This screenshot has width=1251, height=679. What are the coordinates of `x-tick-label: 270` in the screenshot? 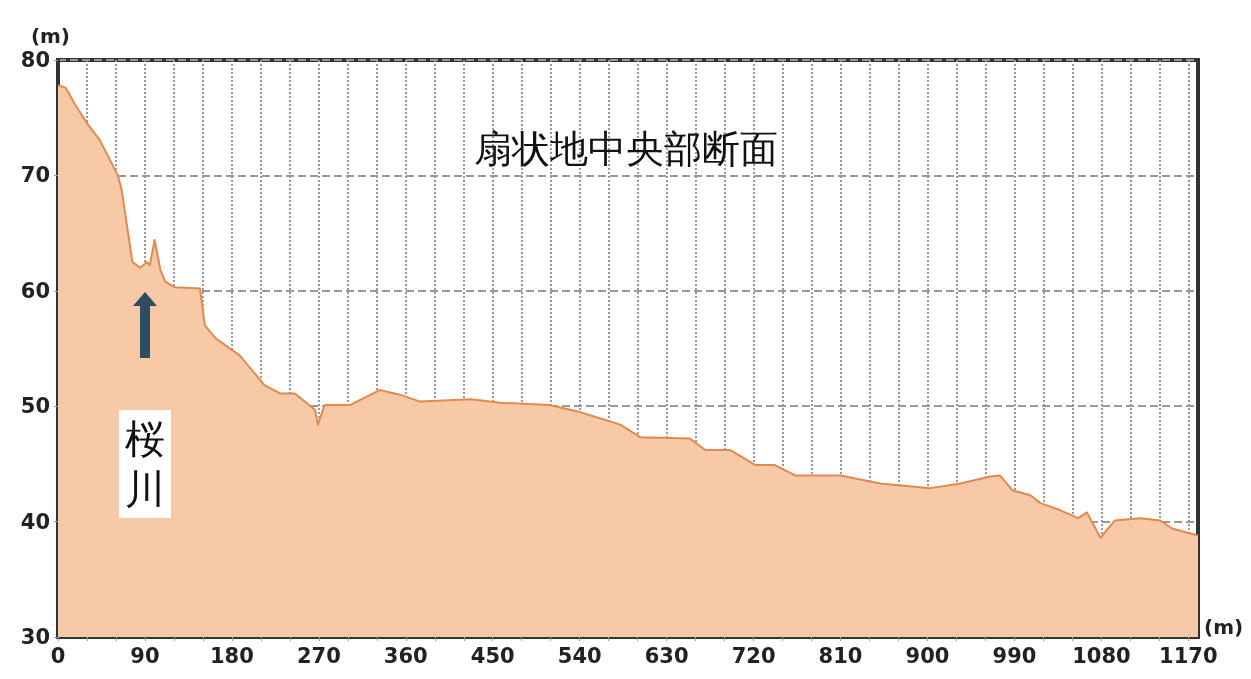 It's located at (318, 655).